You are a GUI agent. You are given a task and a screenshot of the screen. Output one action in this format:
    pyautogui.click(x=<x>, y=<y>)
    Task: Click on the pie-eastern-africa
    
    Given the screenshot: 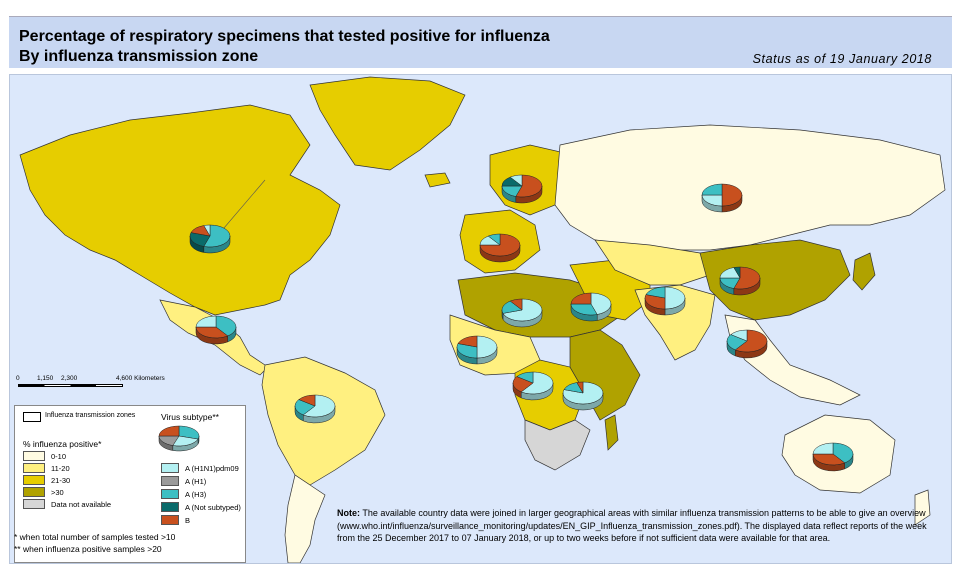 What is the action you would take?
    pyautogui.click(x=583, y=396)
    